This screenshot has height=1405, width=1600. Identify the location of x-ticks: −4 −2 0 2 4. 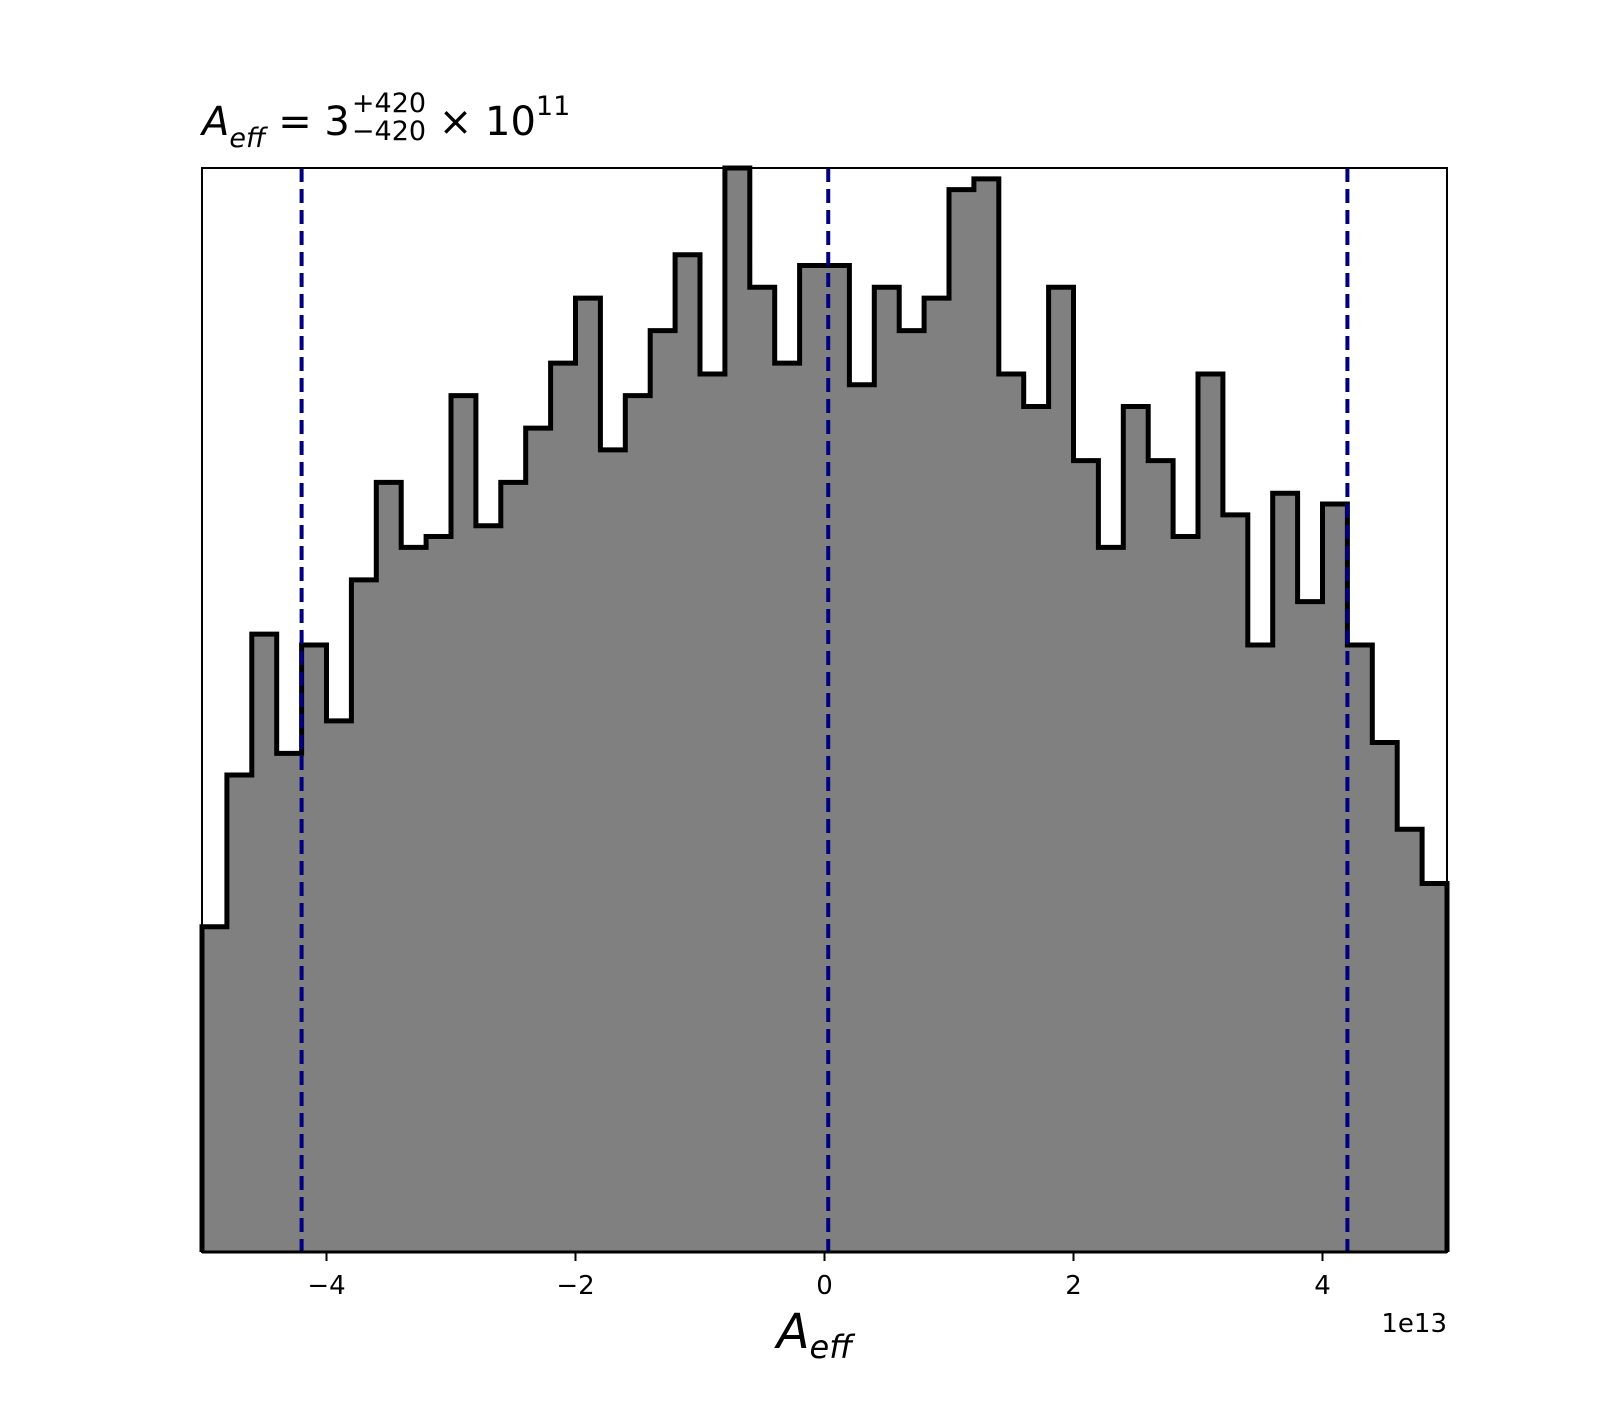
(819, 1276).